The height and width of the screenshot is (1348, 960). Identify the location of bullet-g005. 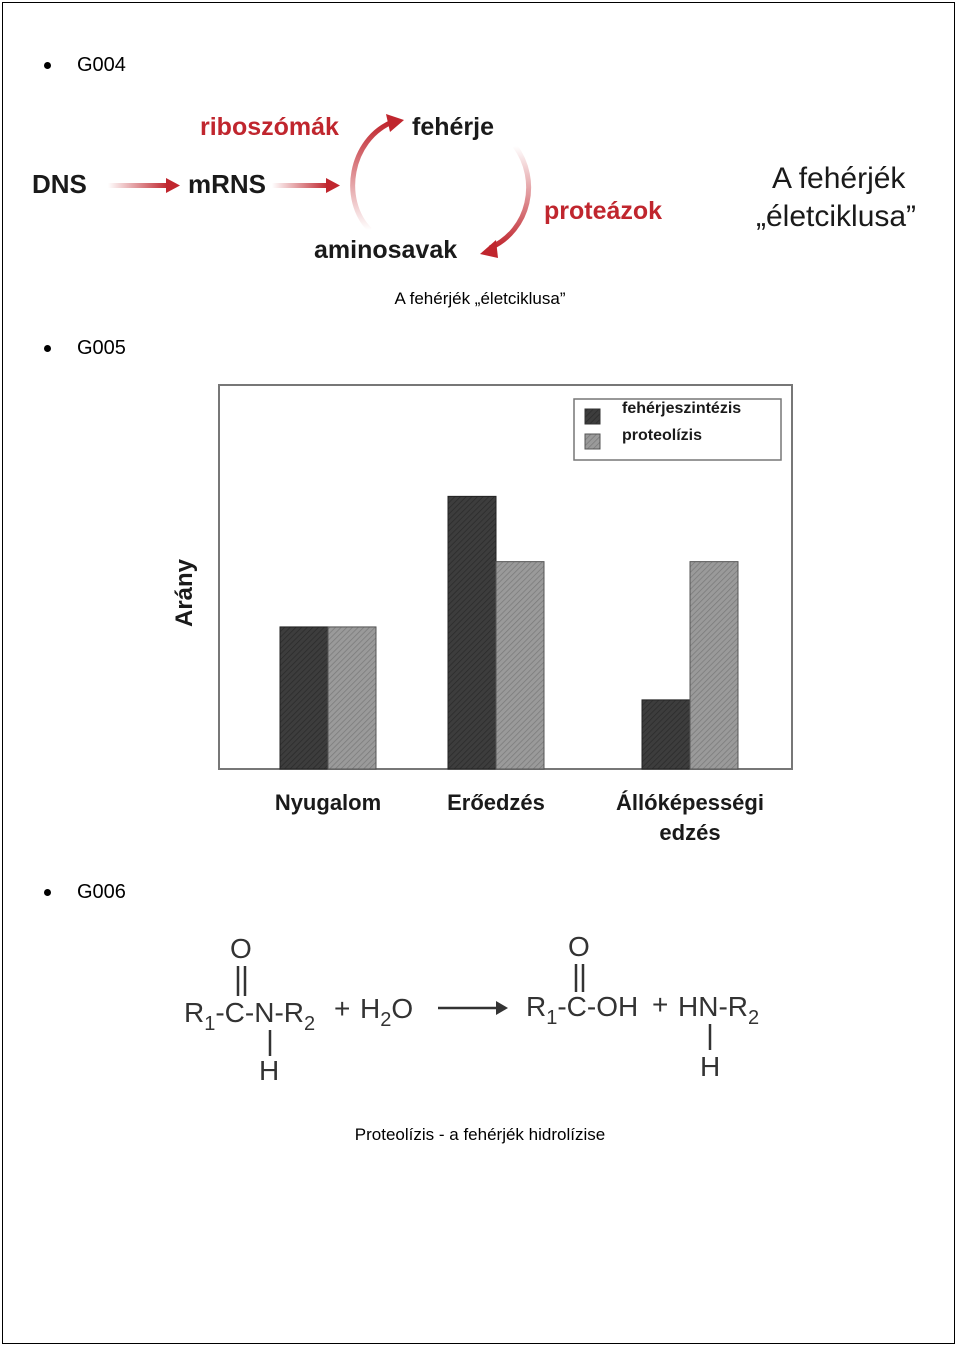
(47, 348).